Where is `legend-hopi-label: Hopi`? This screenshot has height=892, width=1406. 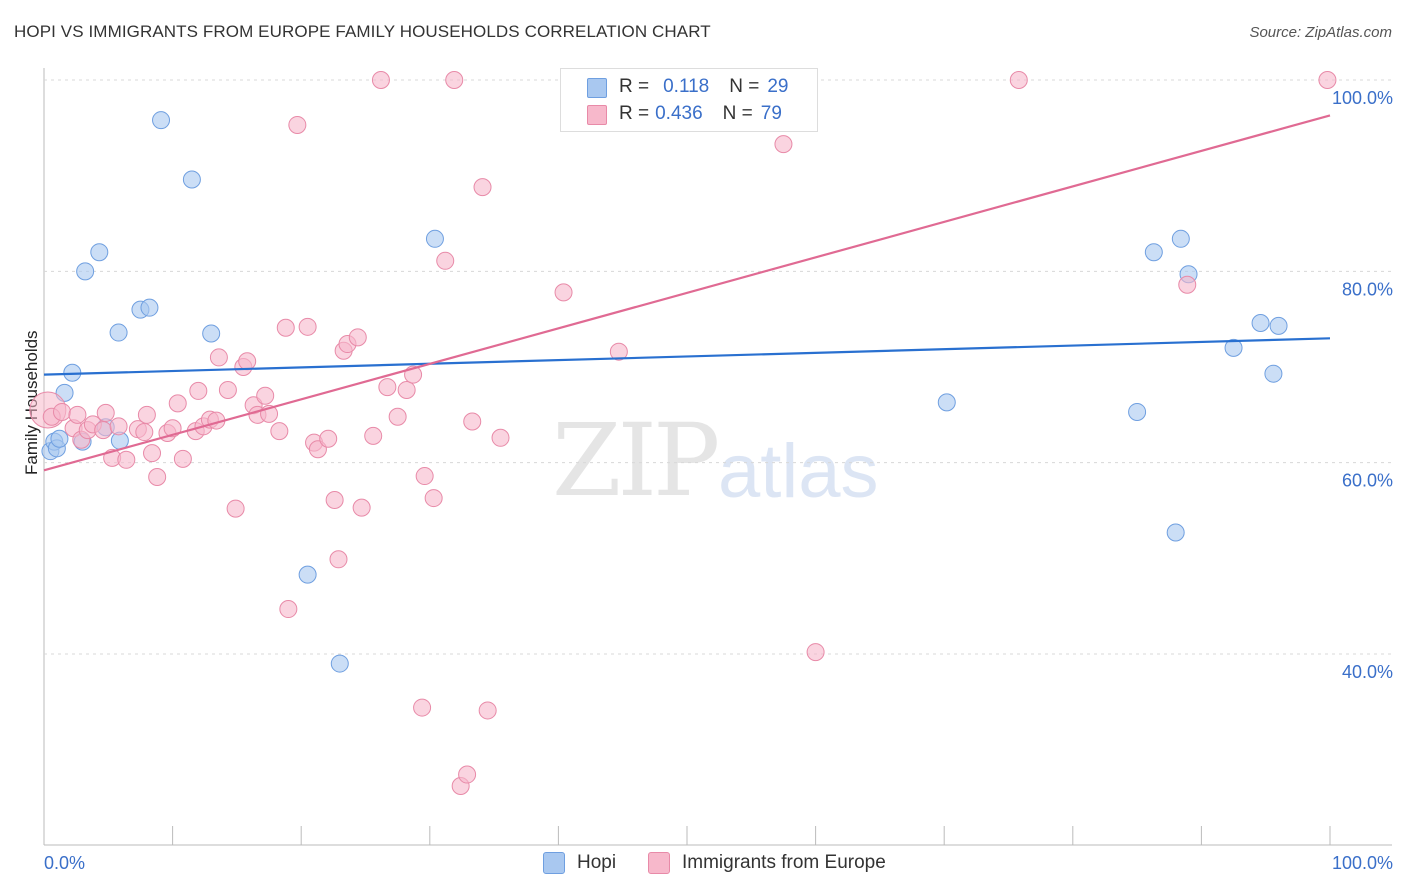 legend-hopi-label: Hopi is located at coordinates (597, 862).